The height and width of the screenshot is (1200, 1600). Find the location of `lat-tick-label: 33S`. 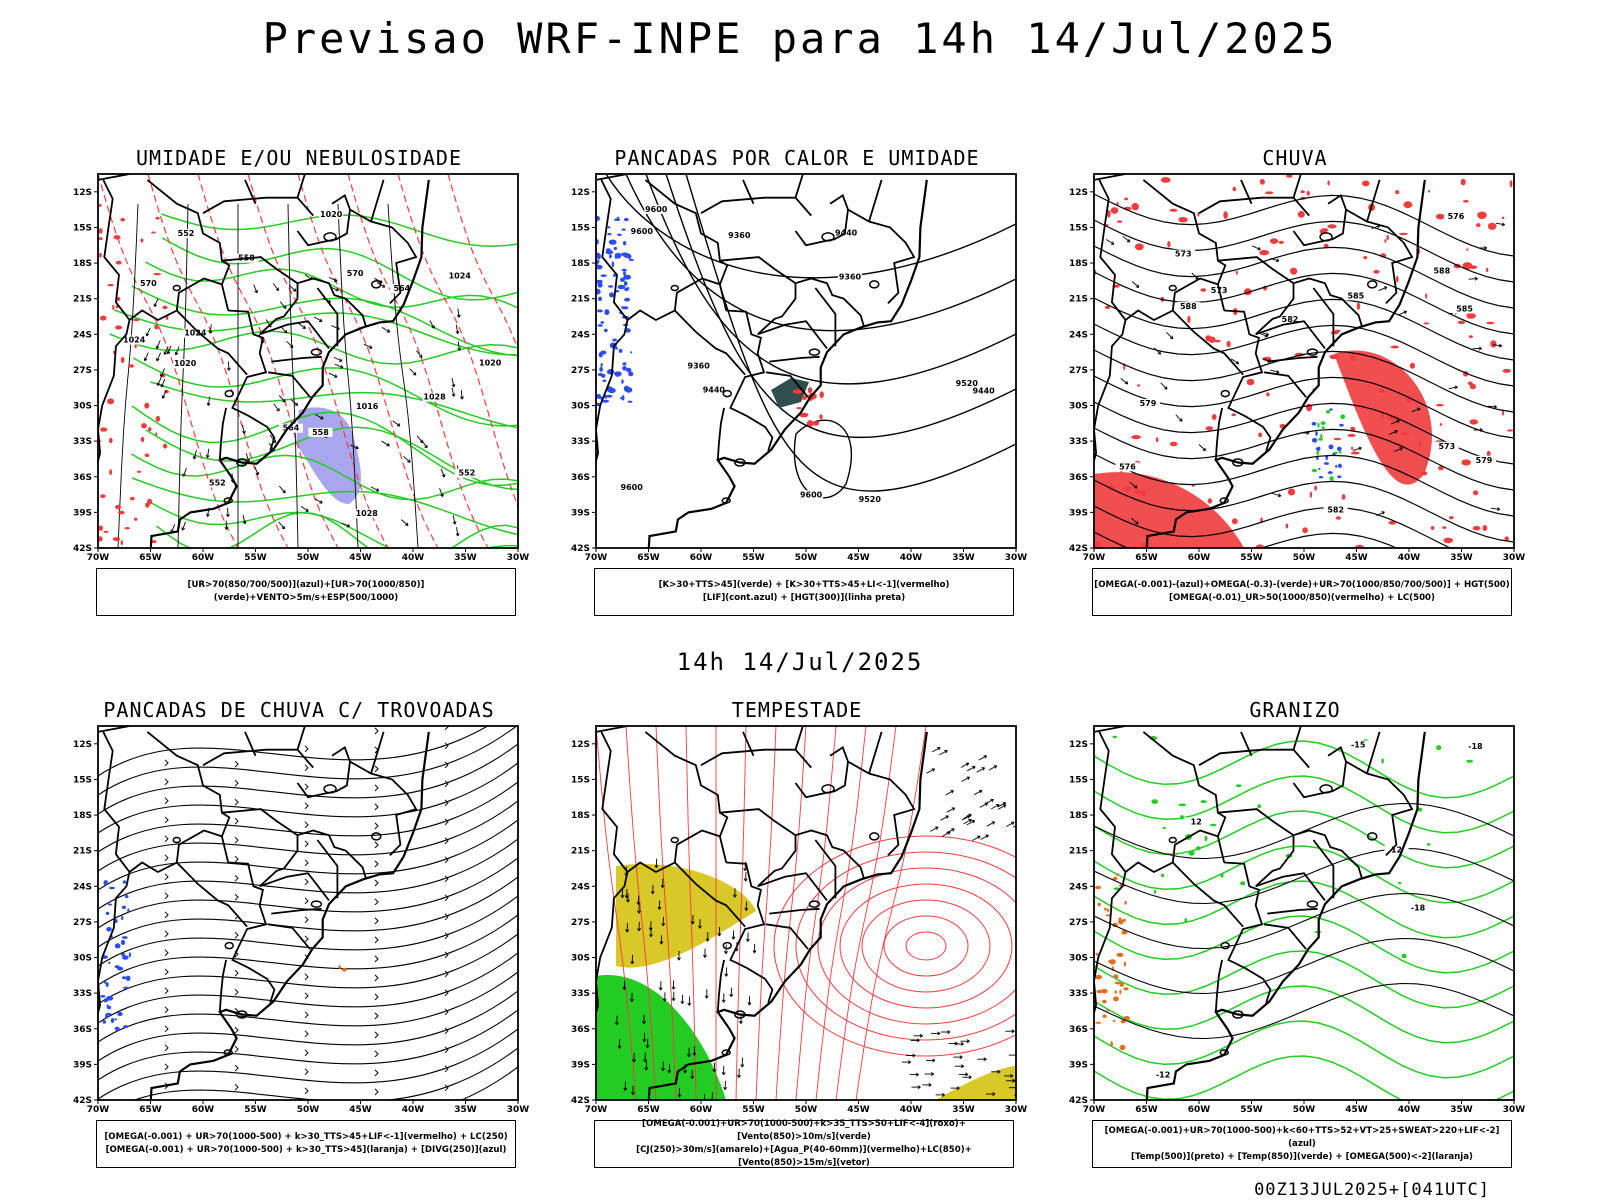

lat-tick-label: 33S is located at coordinates (1078, 994).